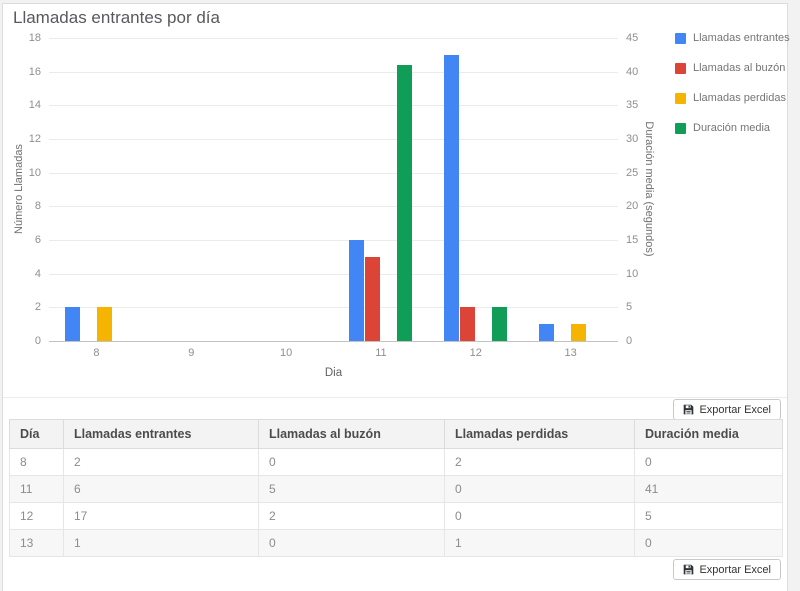 This screenshot has width=800, height=591. I want to click on x-tick-label: 10, so click(286, 353).